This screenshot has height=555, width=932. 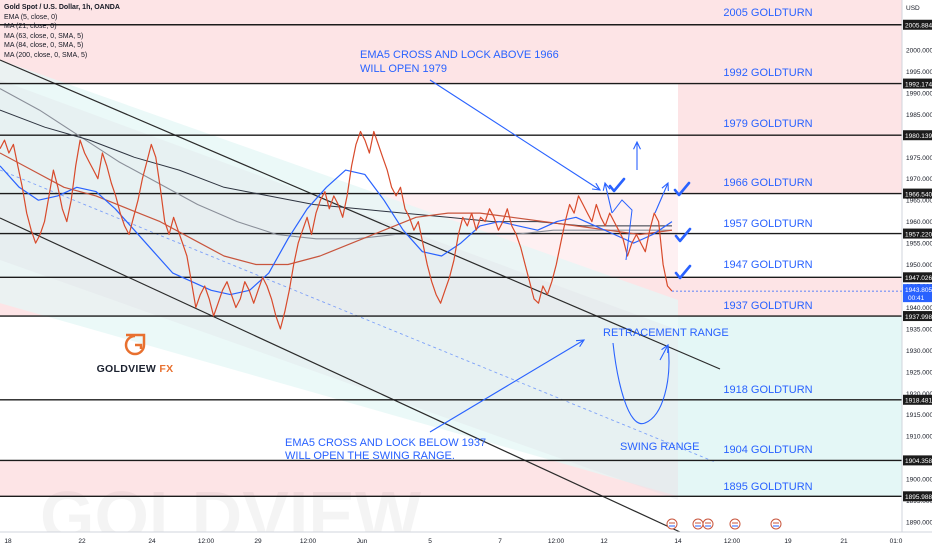 What do you see at coordinates (385, 443) in the screenshot?
I see `annotation-note-bottom-line1: EMA5 CROSS AND LOCK BELOW 1937` at bounding box center [385, 443].